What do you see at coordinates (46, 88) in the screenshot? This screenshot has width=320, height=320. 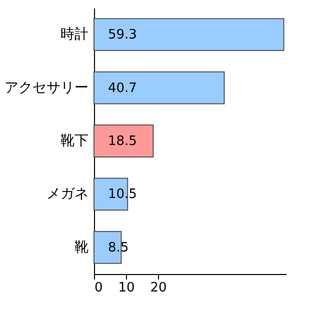 I see `y-tick-label: アクセサリー` at bounding box center [46, 88].